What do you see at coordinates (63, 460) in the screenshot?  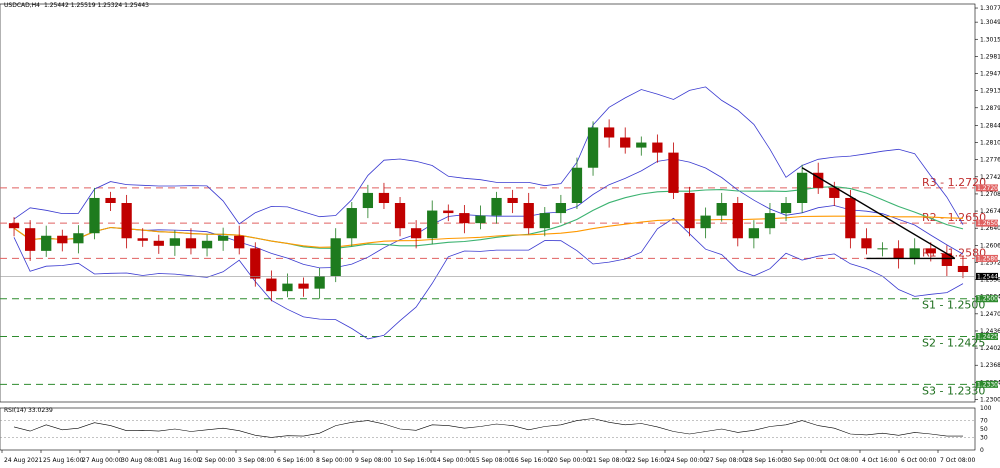 I see `time-tick-label: 25 Aug 16:00` at bounding box center [63, 460].